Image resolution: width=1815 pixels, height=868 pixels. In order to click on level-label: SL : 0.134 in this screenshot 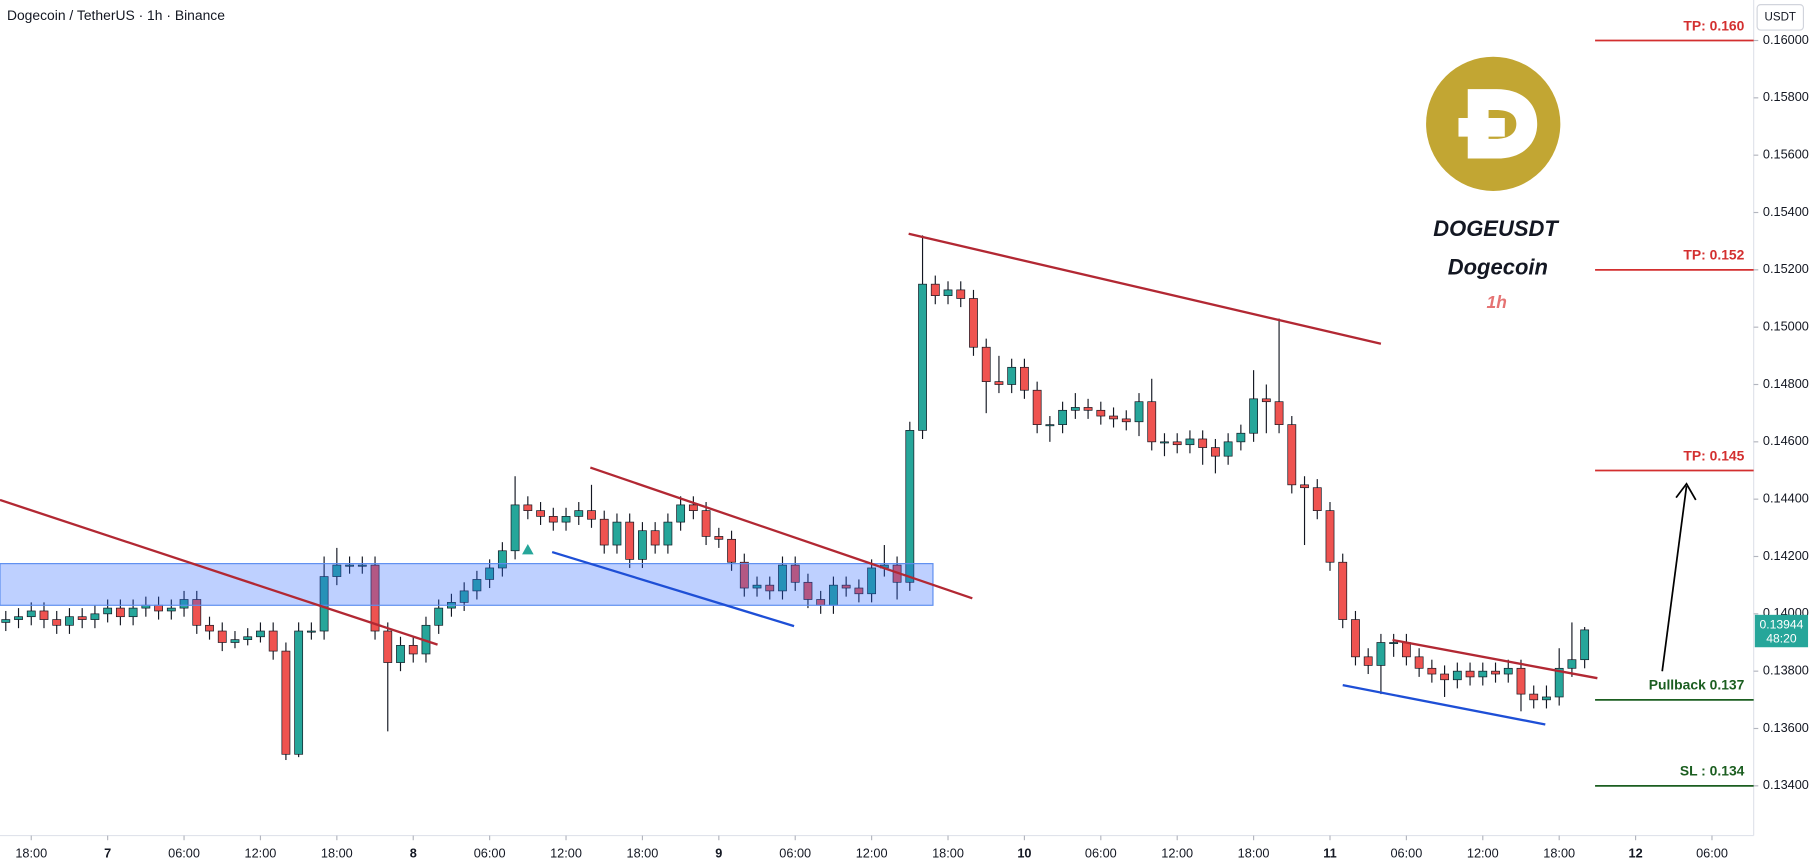, I will do `click(1712, 771)`.